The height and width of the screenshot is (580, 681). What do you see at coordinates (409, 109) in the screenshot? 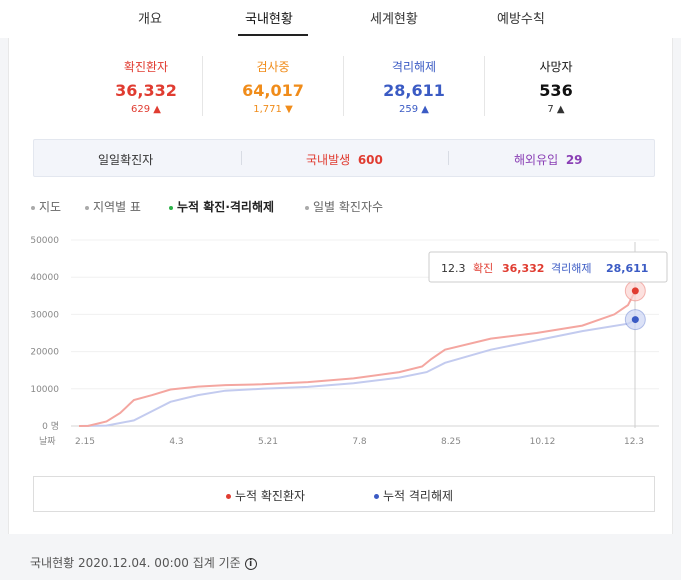
I see `stat-delta: 259` at bounding box center [409, 109].